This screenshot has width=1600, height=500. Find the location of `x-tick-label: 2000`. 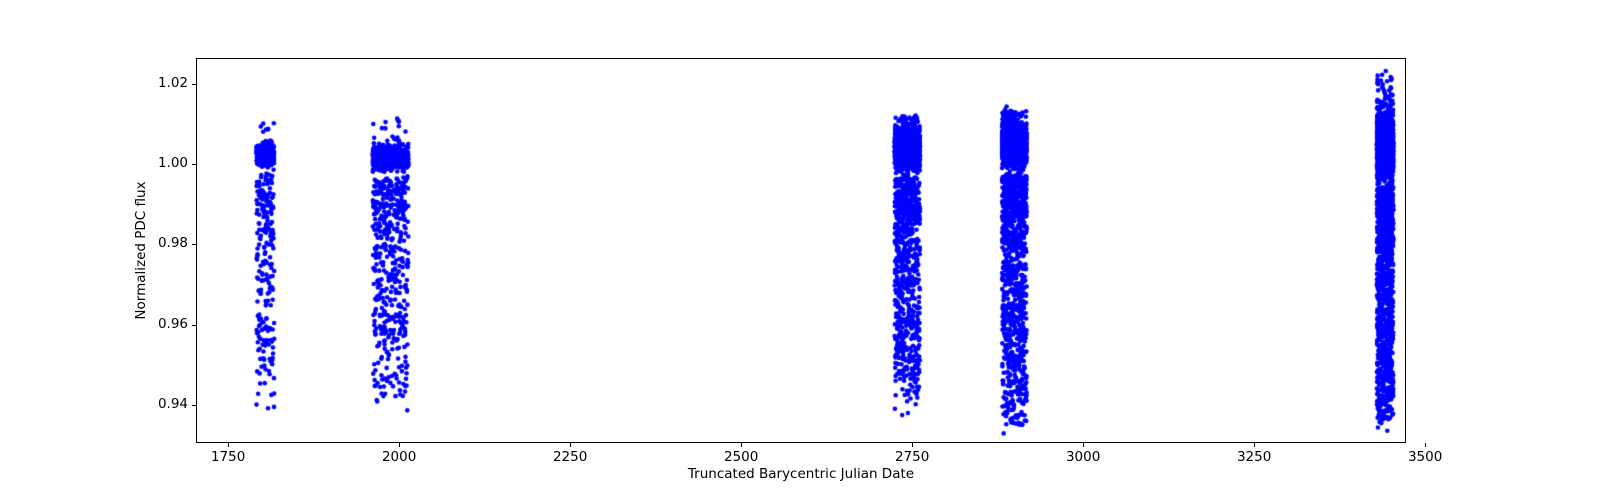

x-tick-label: 2000 is located at coordinates (399, 457).